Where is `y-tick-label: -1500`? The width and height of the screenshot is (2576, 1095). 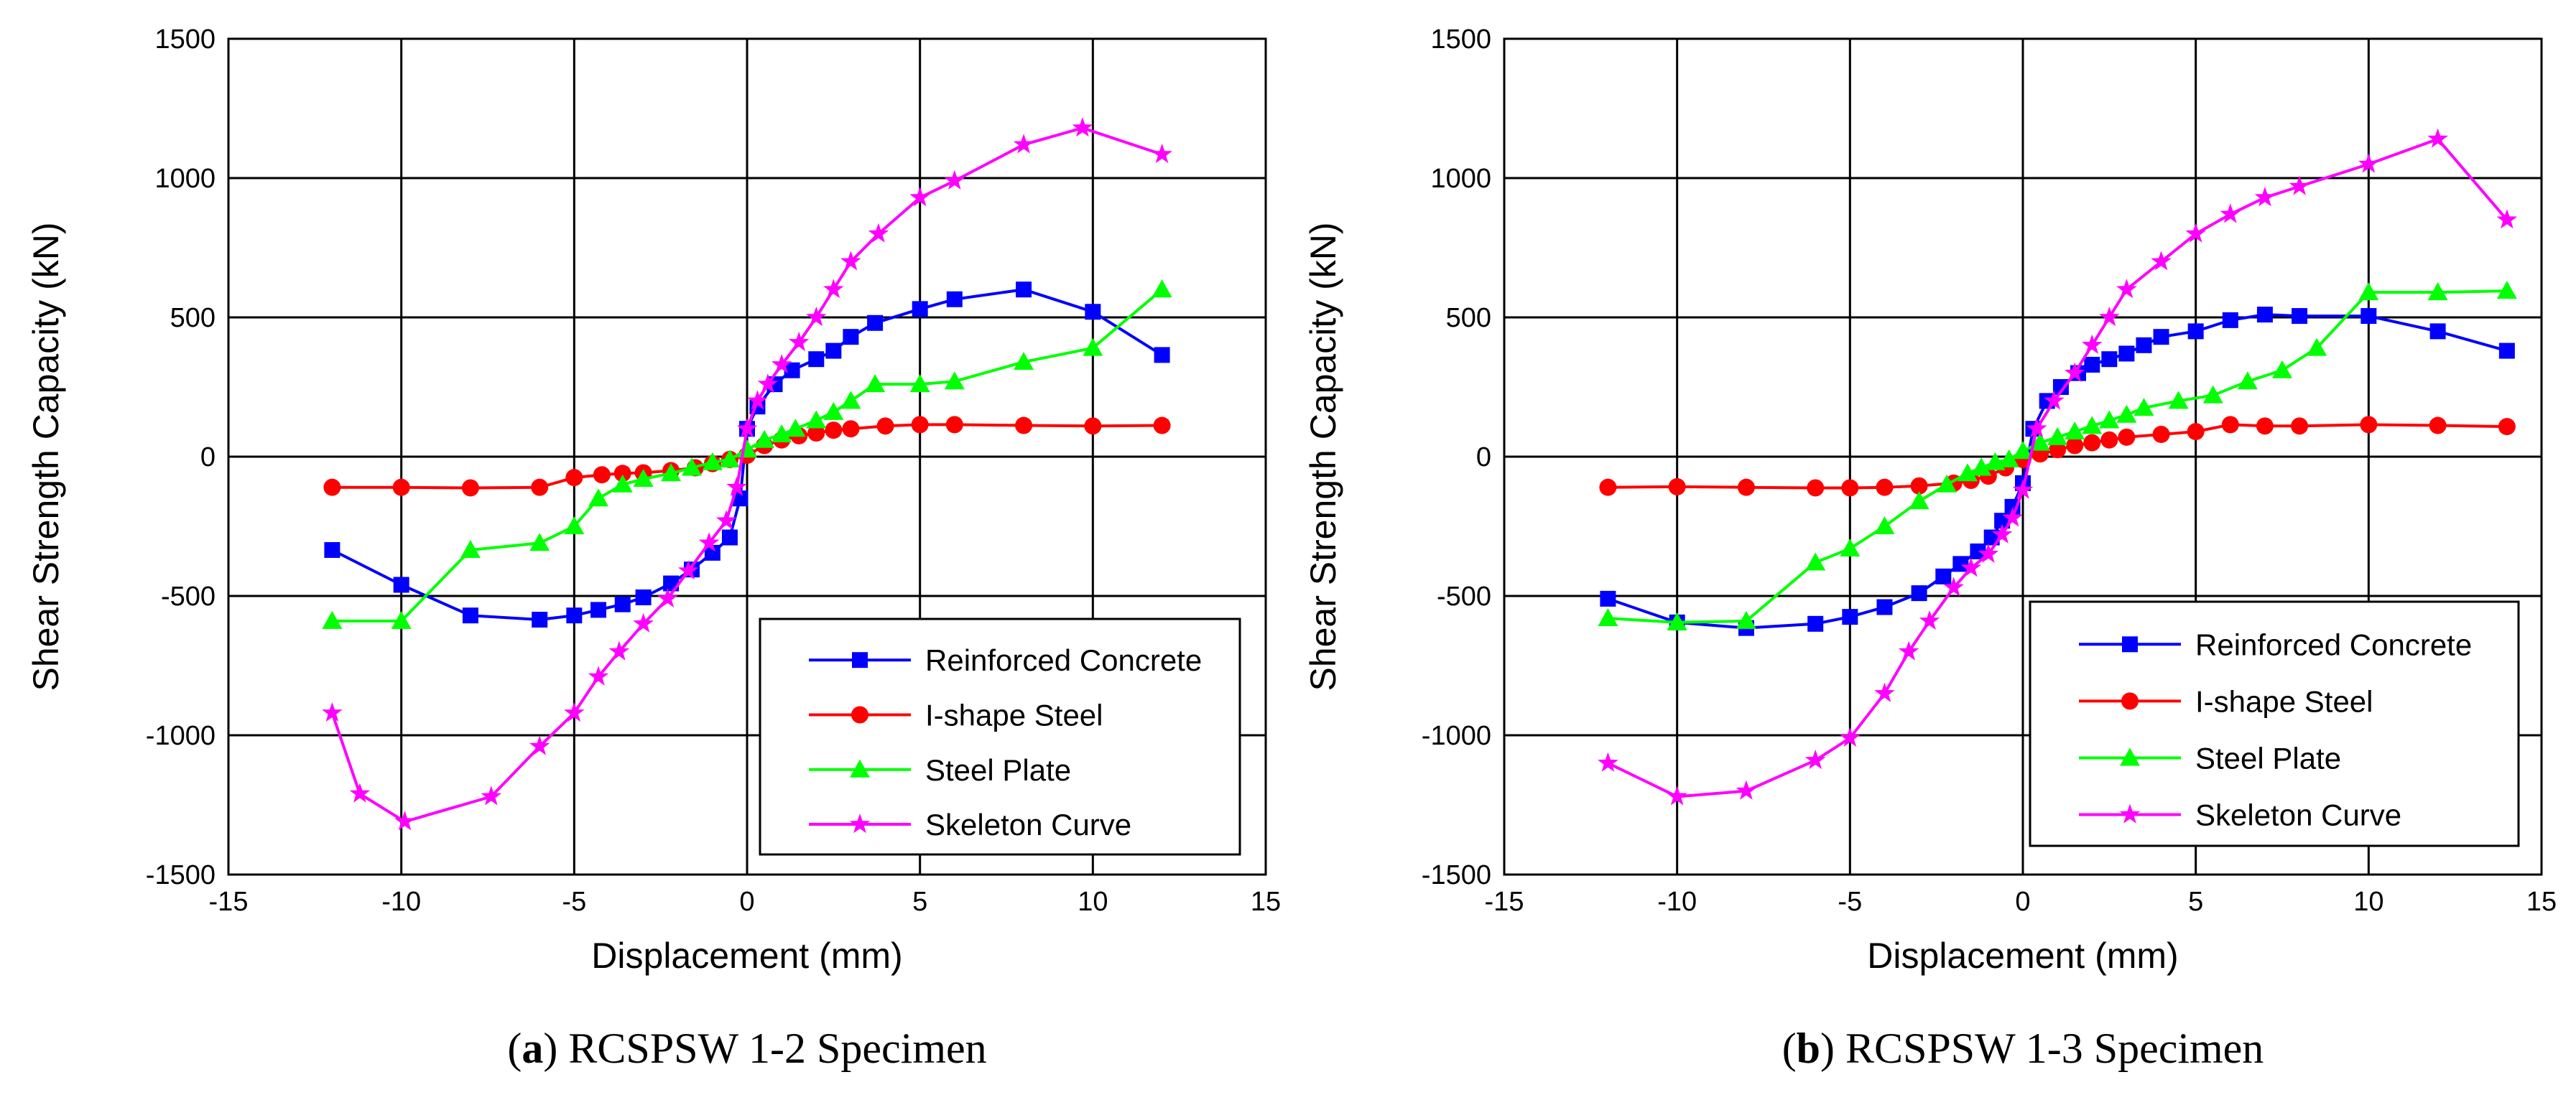 y-tick-label: -1500 is located at coordinates (1456, 875).